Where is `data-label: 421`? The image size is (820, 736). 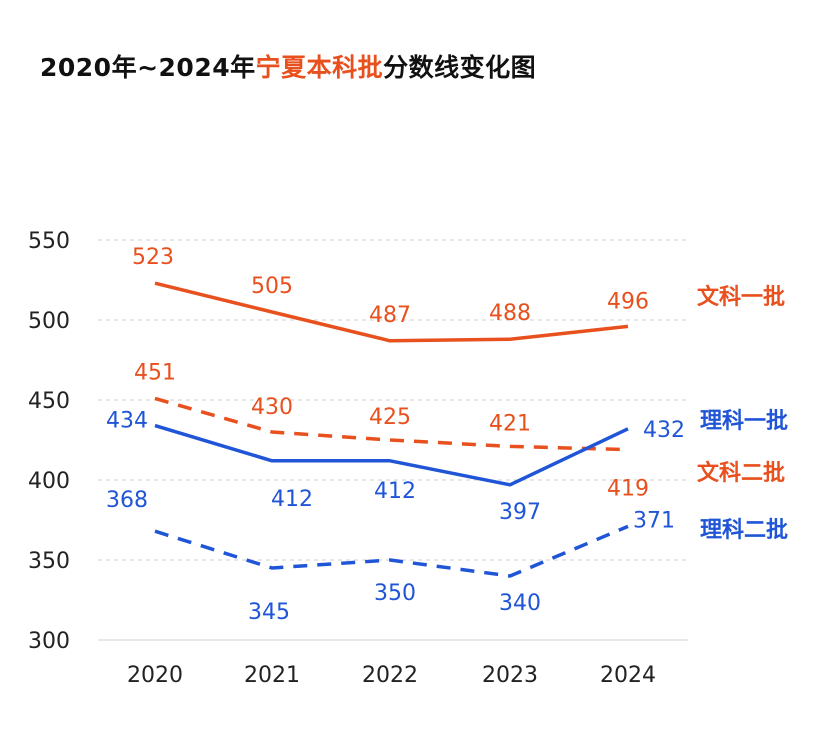 data-label: 421 is located at coordinates (510, 423).